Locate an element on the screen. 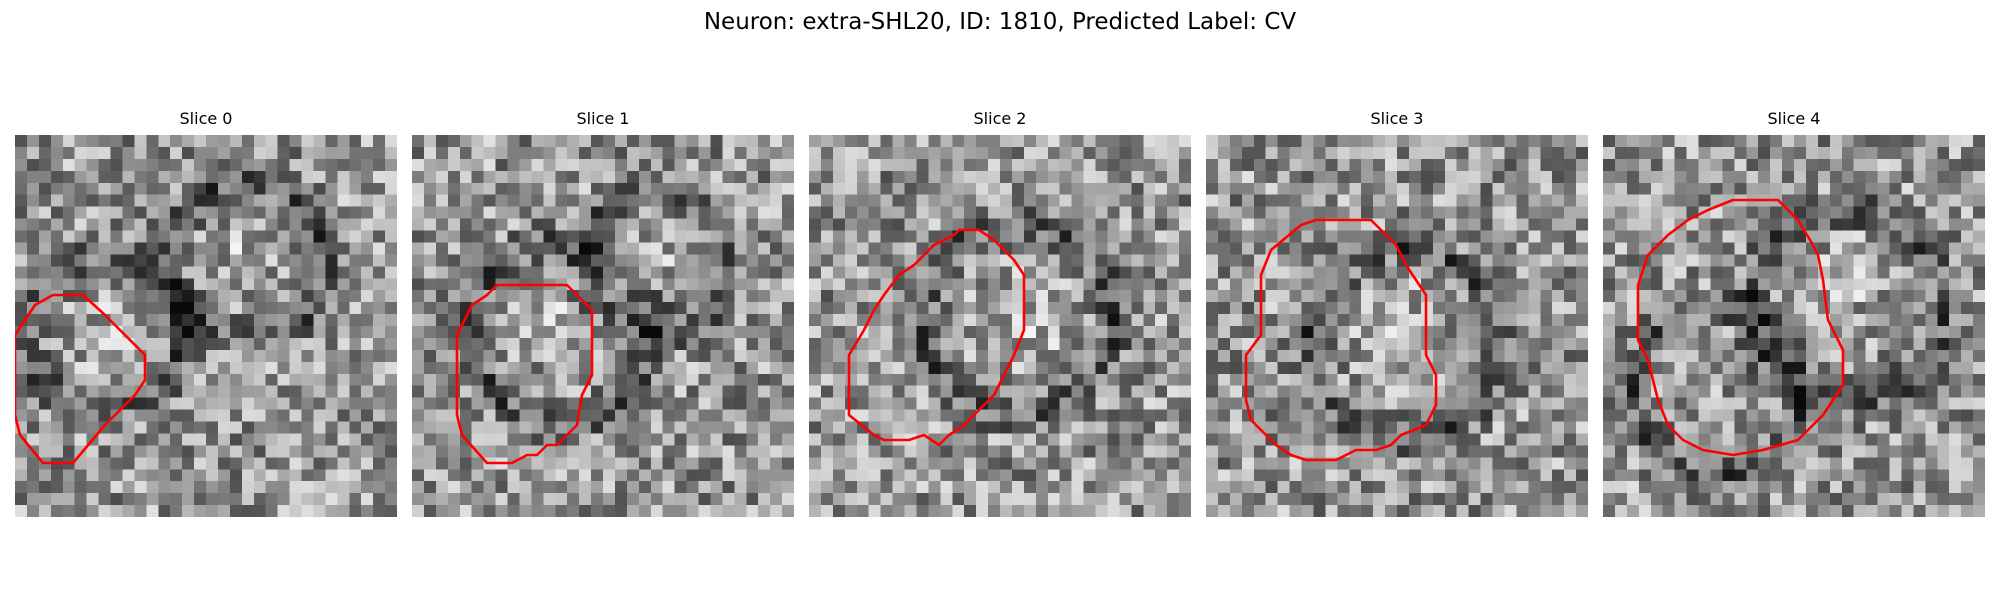  slice-panel-3: Slice 3 is located at coordinates (1397, 312).